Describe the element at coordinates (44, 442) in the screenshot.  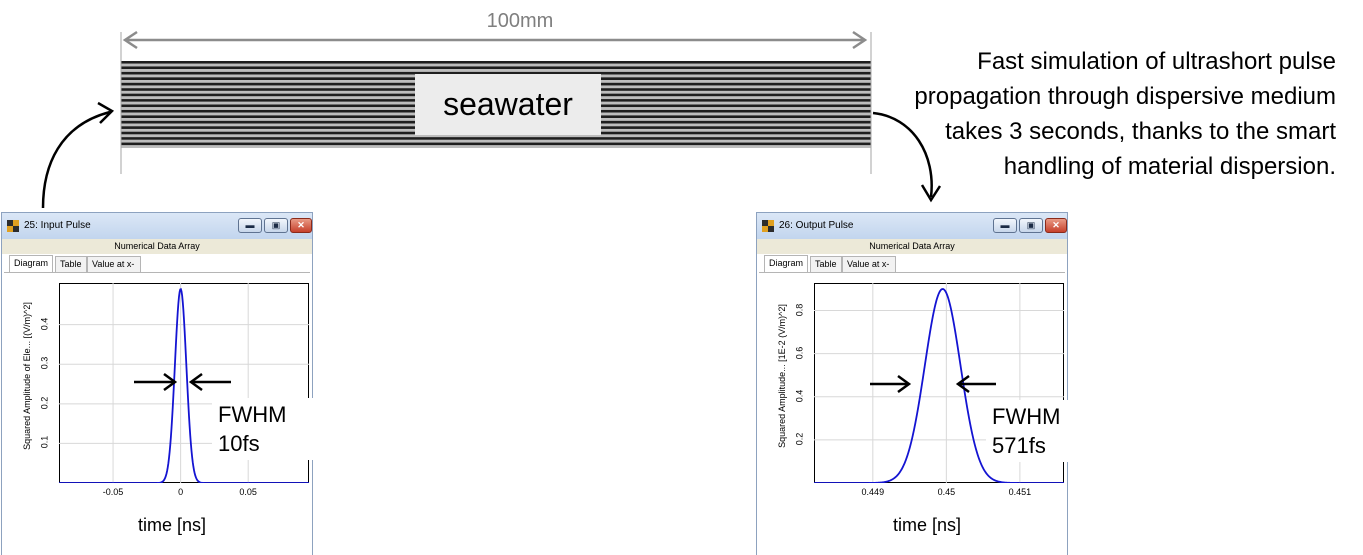
I see `y-tick-label: 0.1` at that location.